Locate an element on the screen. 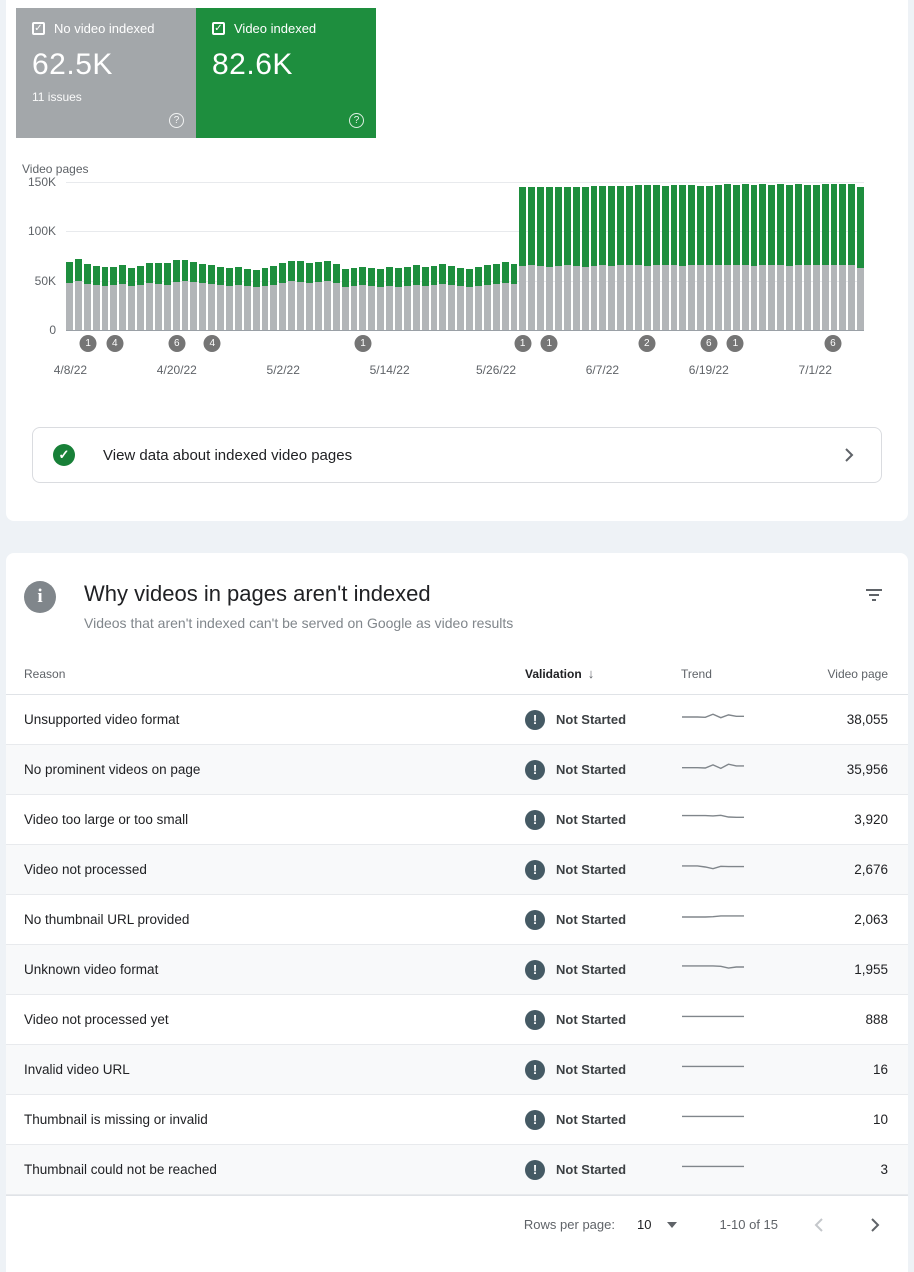 This screenshot has width=914, height=1272. reason-cell: Video not processed yet is located at coordinates (96, 1019).